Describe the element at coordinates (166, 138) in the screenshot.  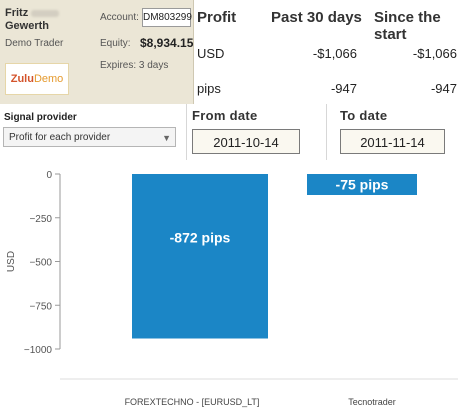
I see `chevron-down-icon: ▼` at that location.